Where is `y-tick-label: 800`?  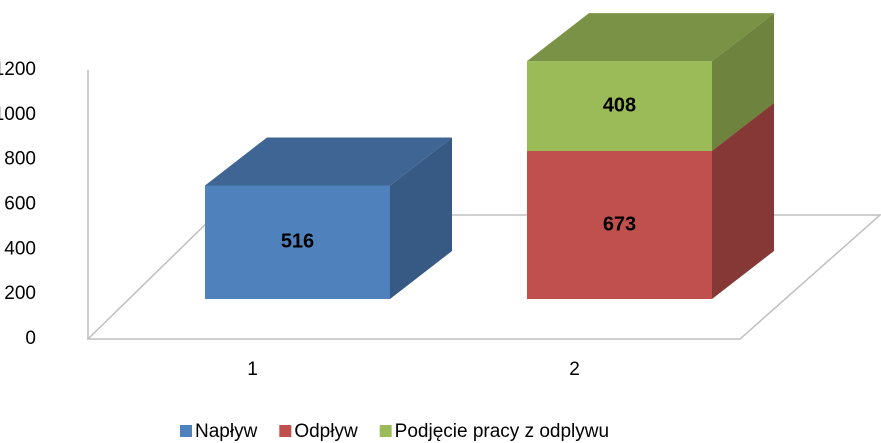
y-tick-label: 800 is located at coordinates (20, 159).